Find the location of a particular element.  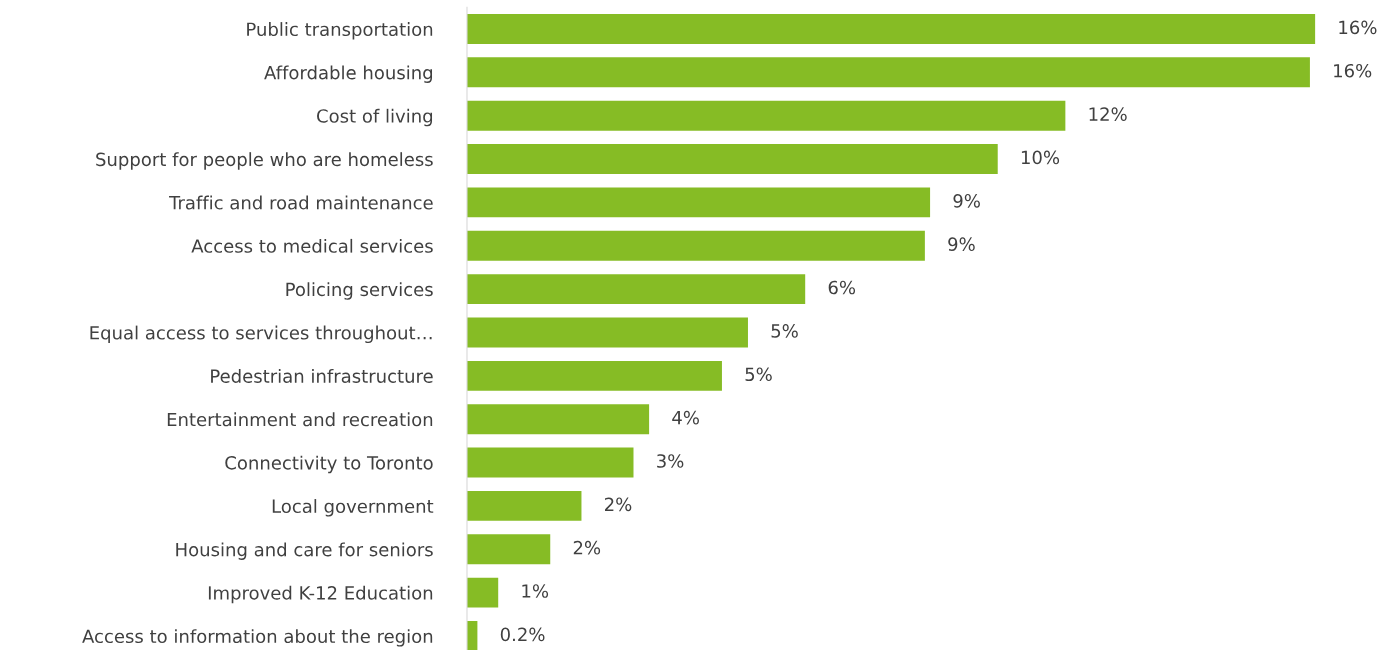

y-tick-label: Public transportation is located at coordinates (340, 31).